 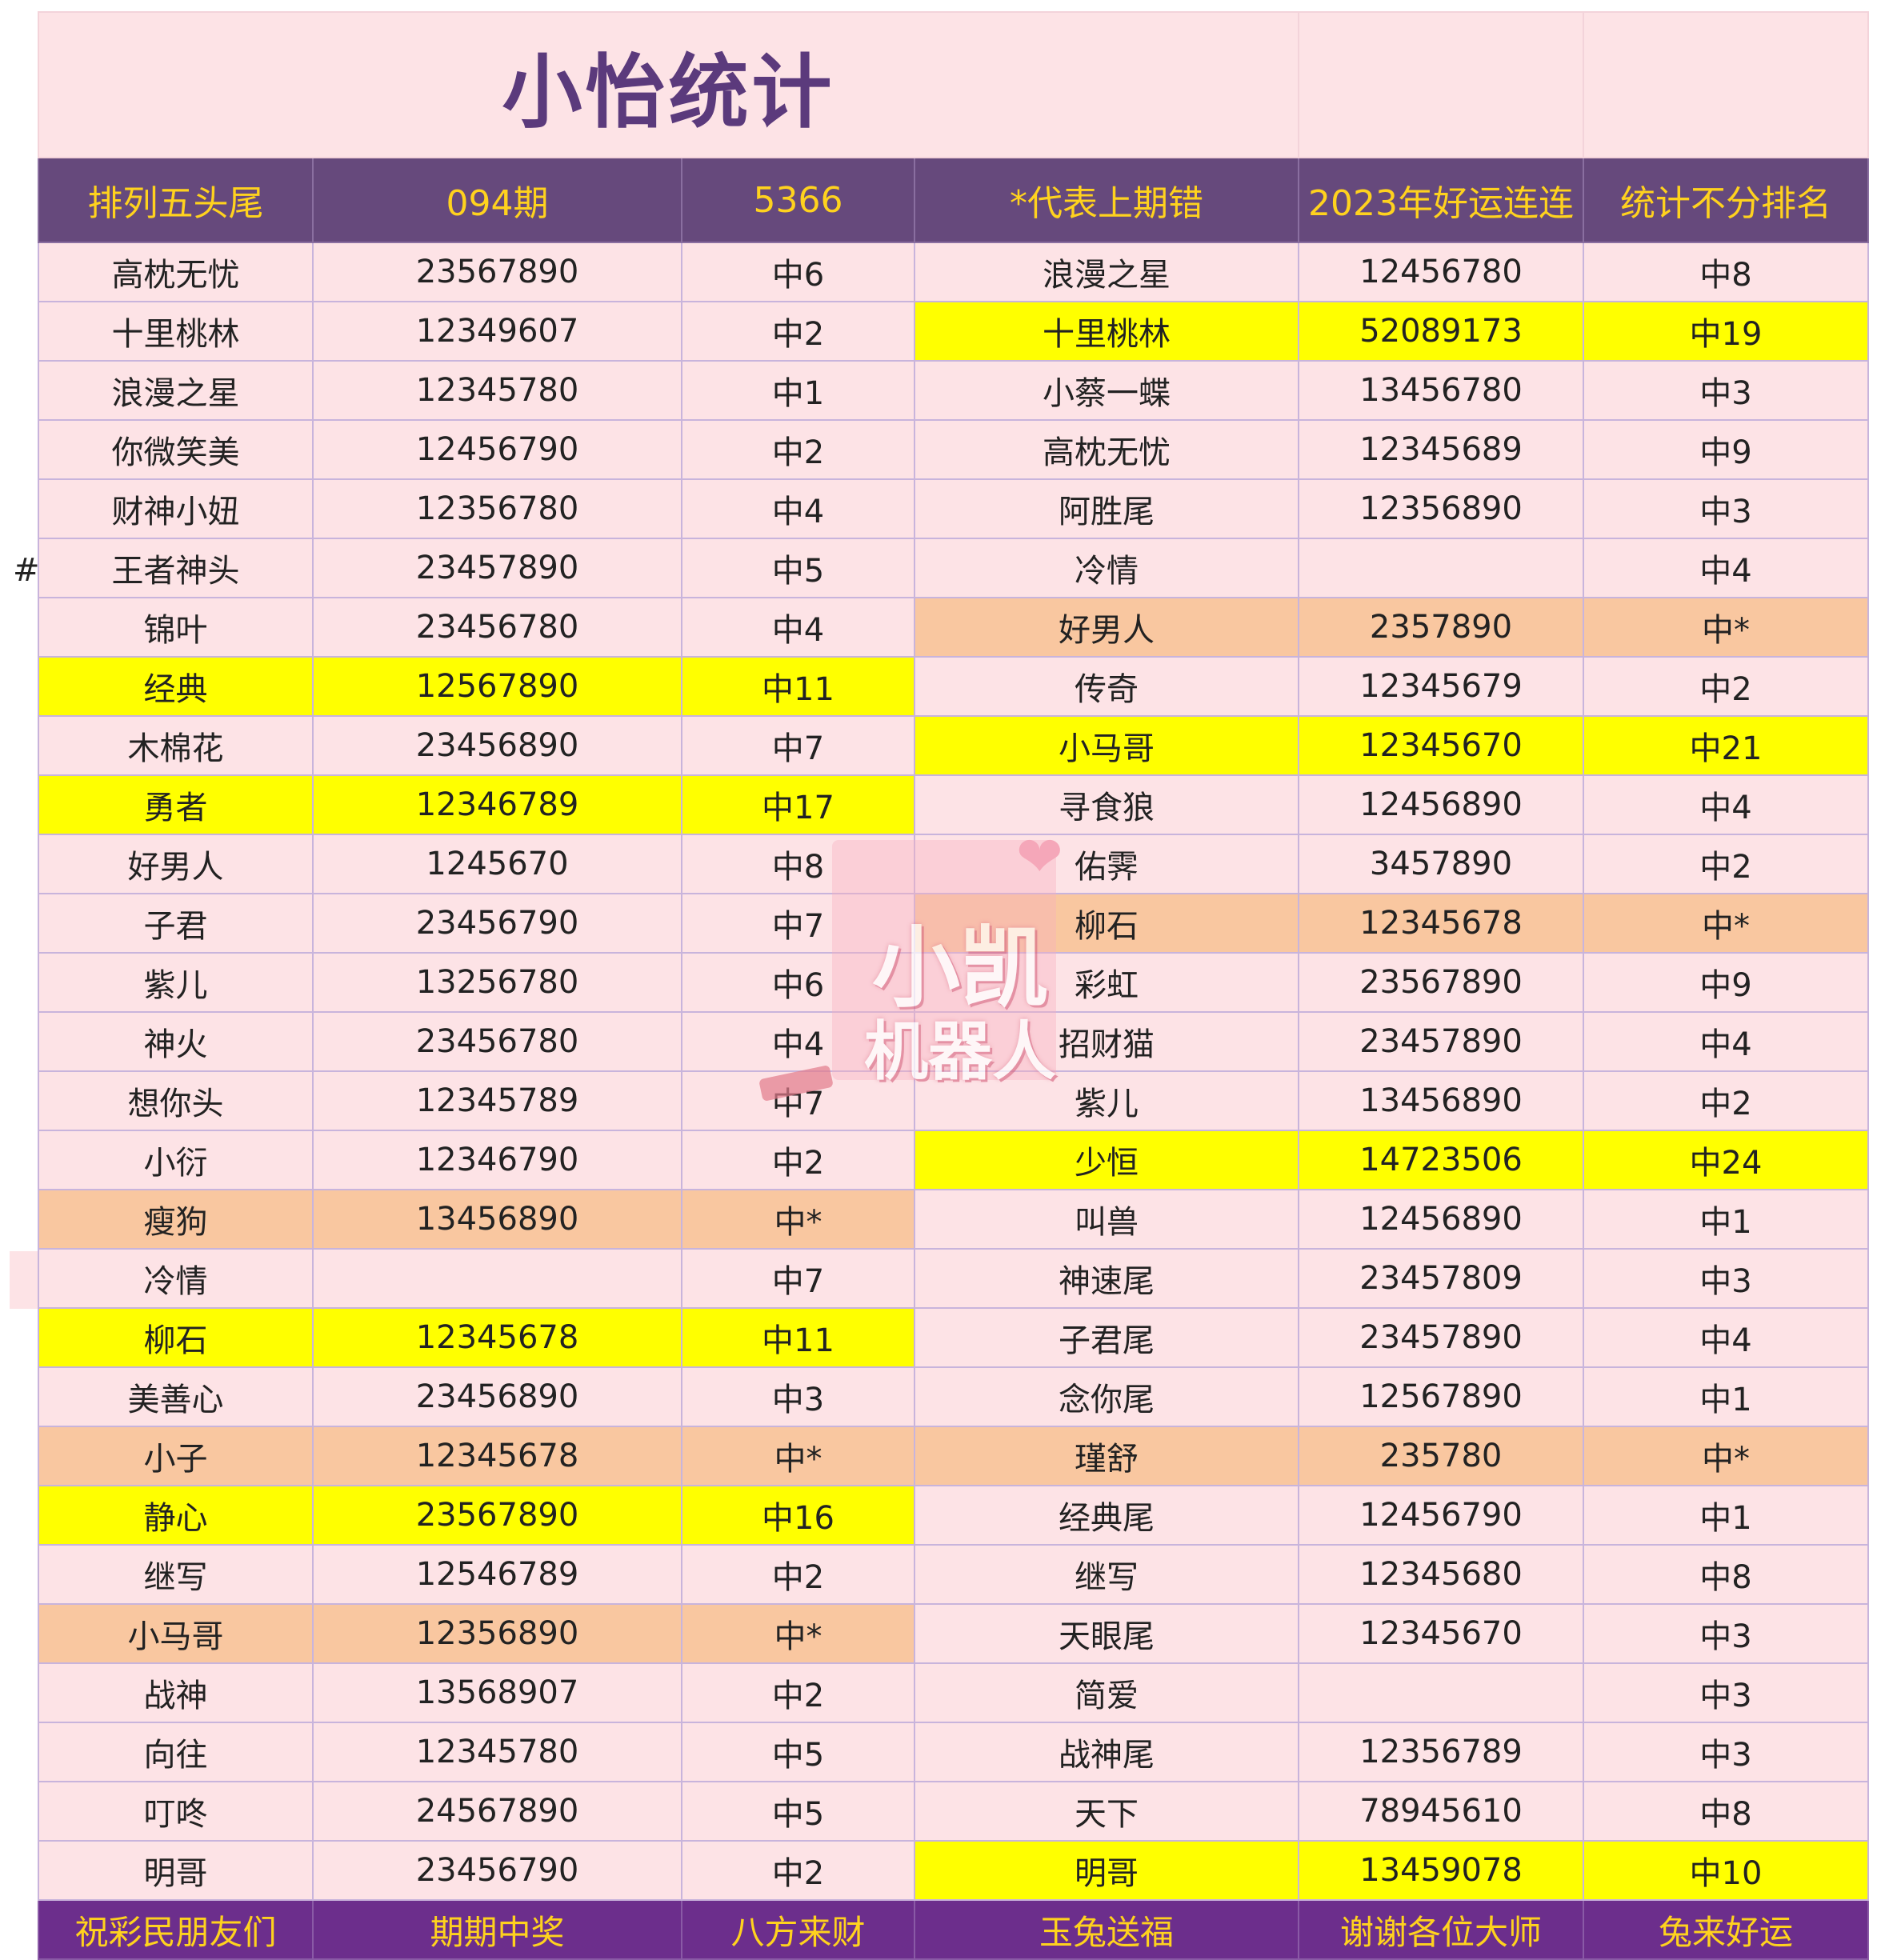 What do you see at coordinates (1441, 1811) in the screenshot?
I see `table-cell: 78945610` at bounding box center [1441, 1811].